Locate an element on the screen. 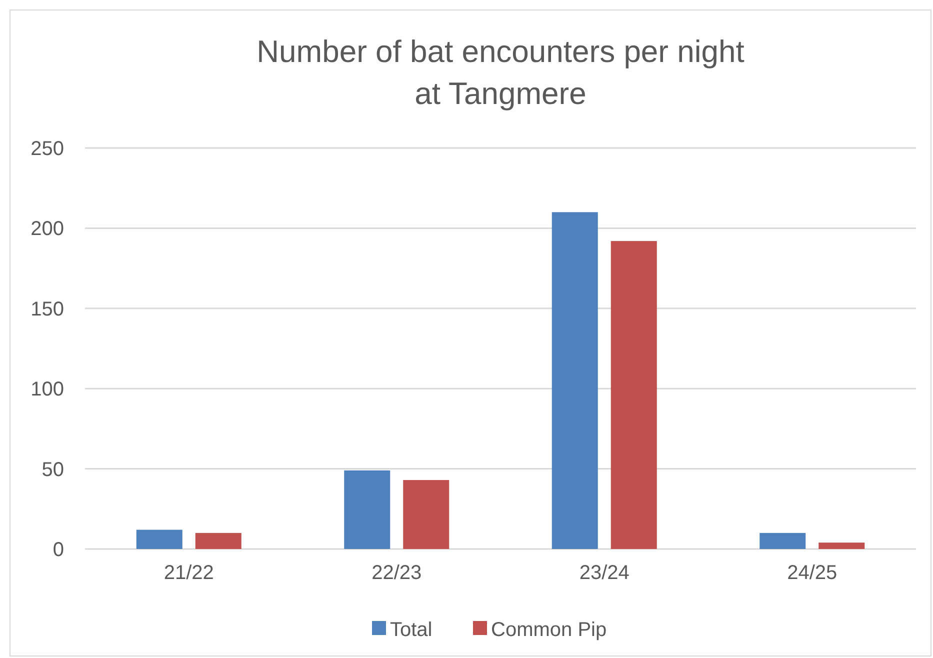 Image resolution: width=933 pixels, height=658 pixels. x-tick-label: 23/24 is located at coordinates (604, 573).